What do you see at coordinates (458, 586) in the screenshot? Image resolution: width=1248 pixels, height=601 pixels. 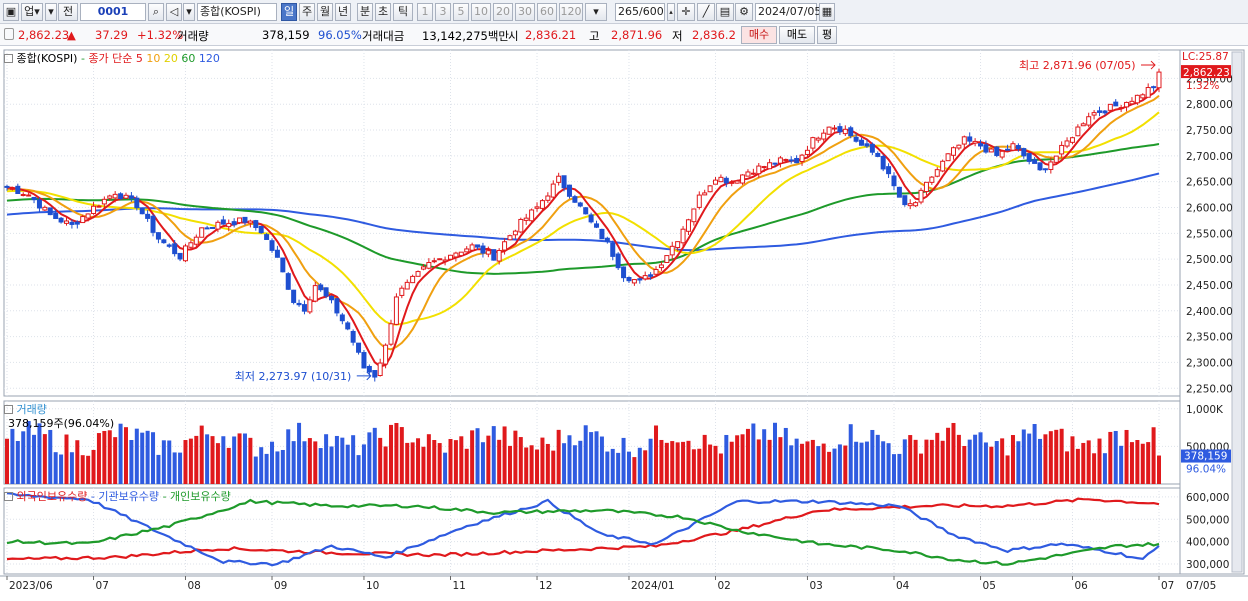 I see `x-tick-label: 11` at bounding box center [458, 586].